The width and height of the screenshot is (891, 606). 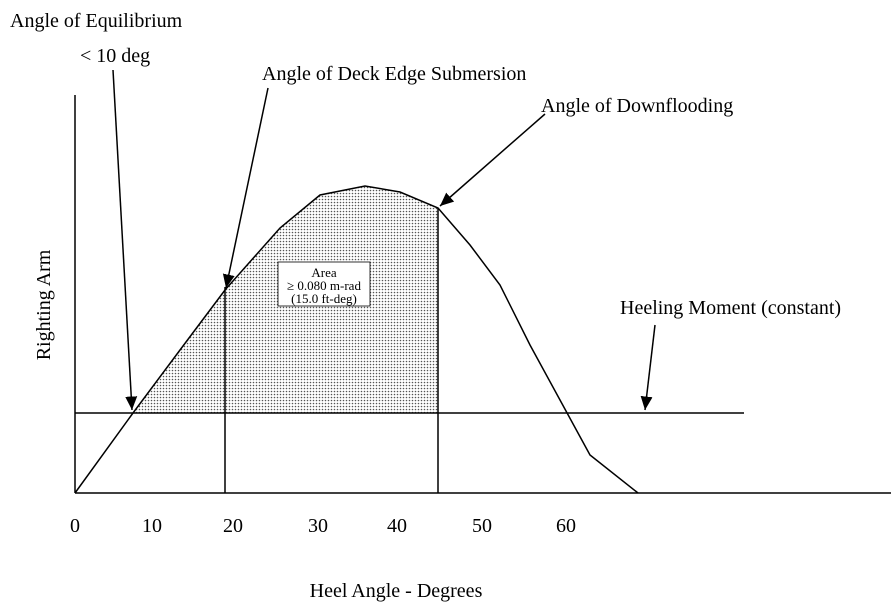 I want to click on x-tick-label: 20, so click(x=233, y=526).